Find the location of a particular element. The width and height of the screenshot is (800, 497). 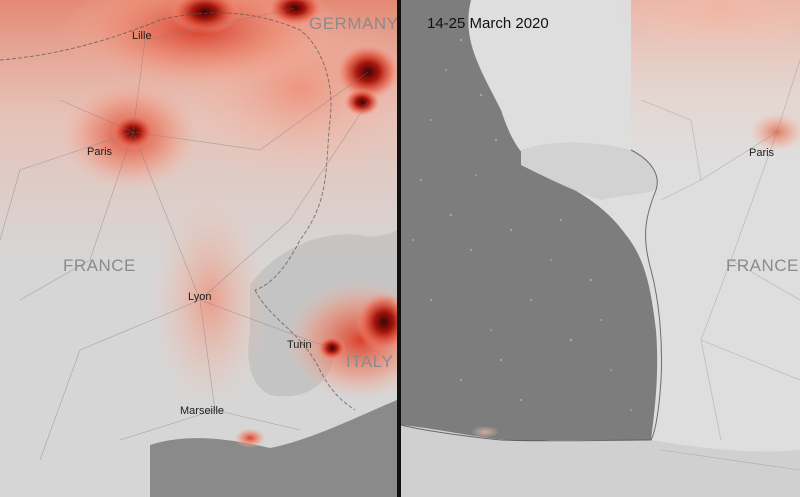

marseille-no2-hotspot is located at coordinates (250, 438).